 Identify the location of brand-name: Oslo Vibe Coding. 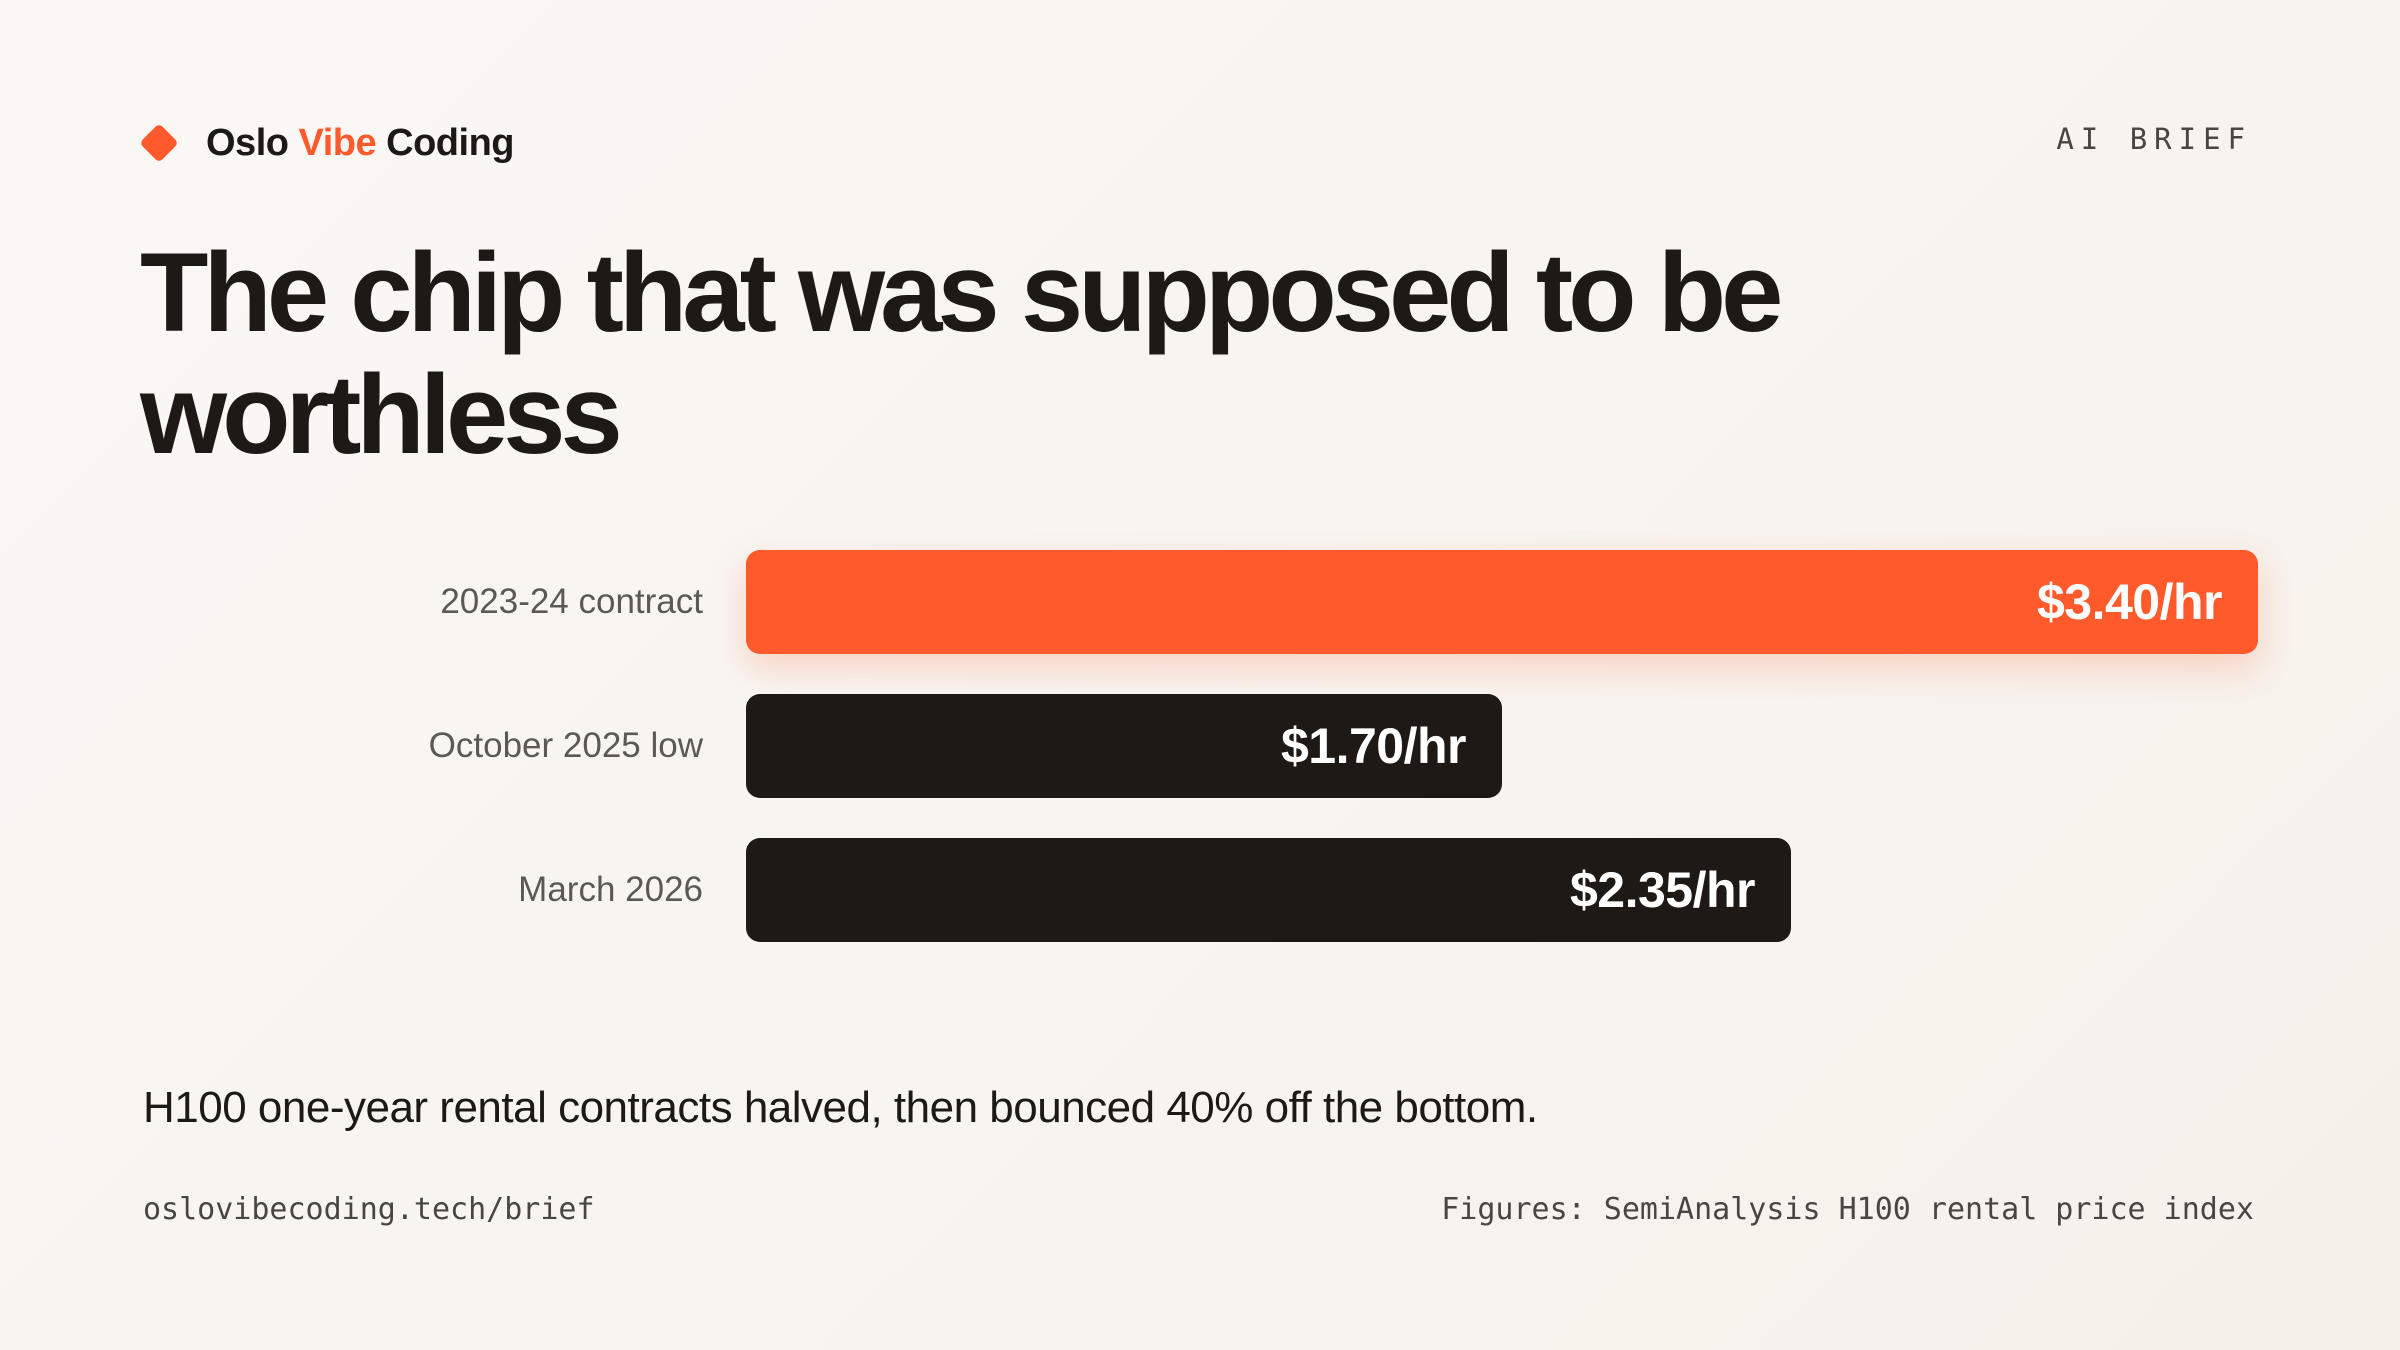
(360, 143).